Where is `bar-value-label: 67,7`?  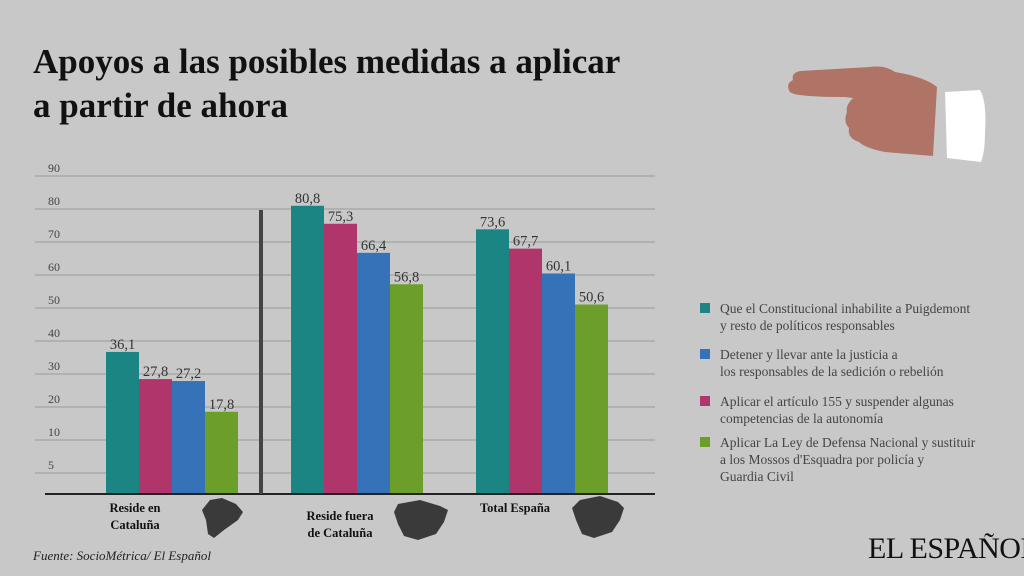 bar-value-label: 67,7 is located at coordinates (525, 242).